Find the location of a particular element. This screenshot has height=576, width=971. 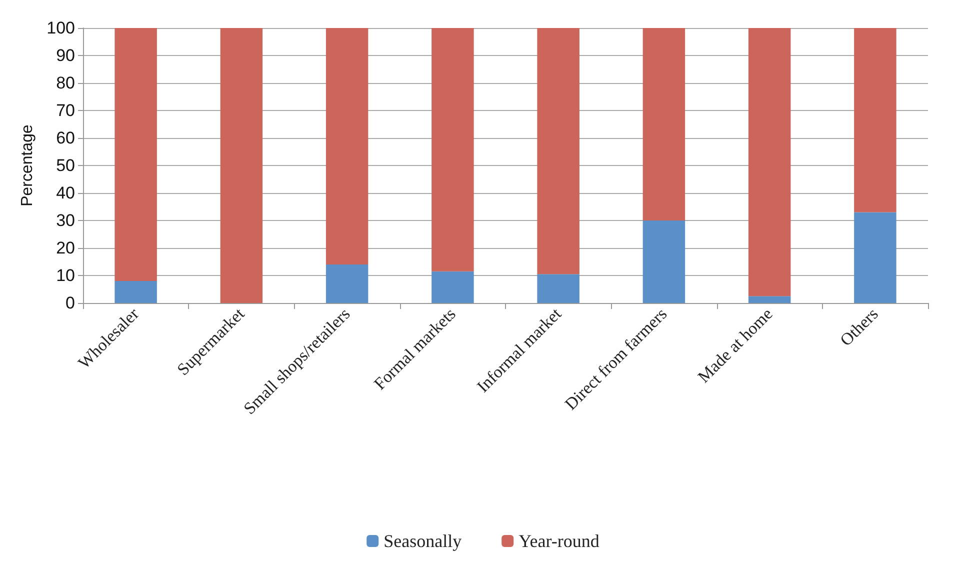

y-axis-title: Percentage is located at coordinates (27, 165).